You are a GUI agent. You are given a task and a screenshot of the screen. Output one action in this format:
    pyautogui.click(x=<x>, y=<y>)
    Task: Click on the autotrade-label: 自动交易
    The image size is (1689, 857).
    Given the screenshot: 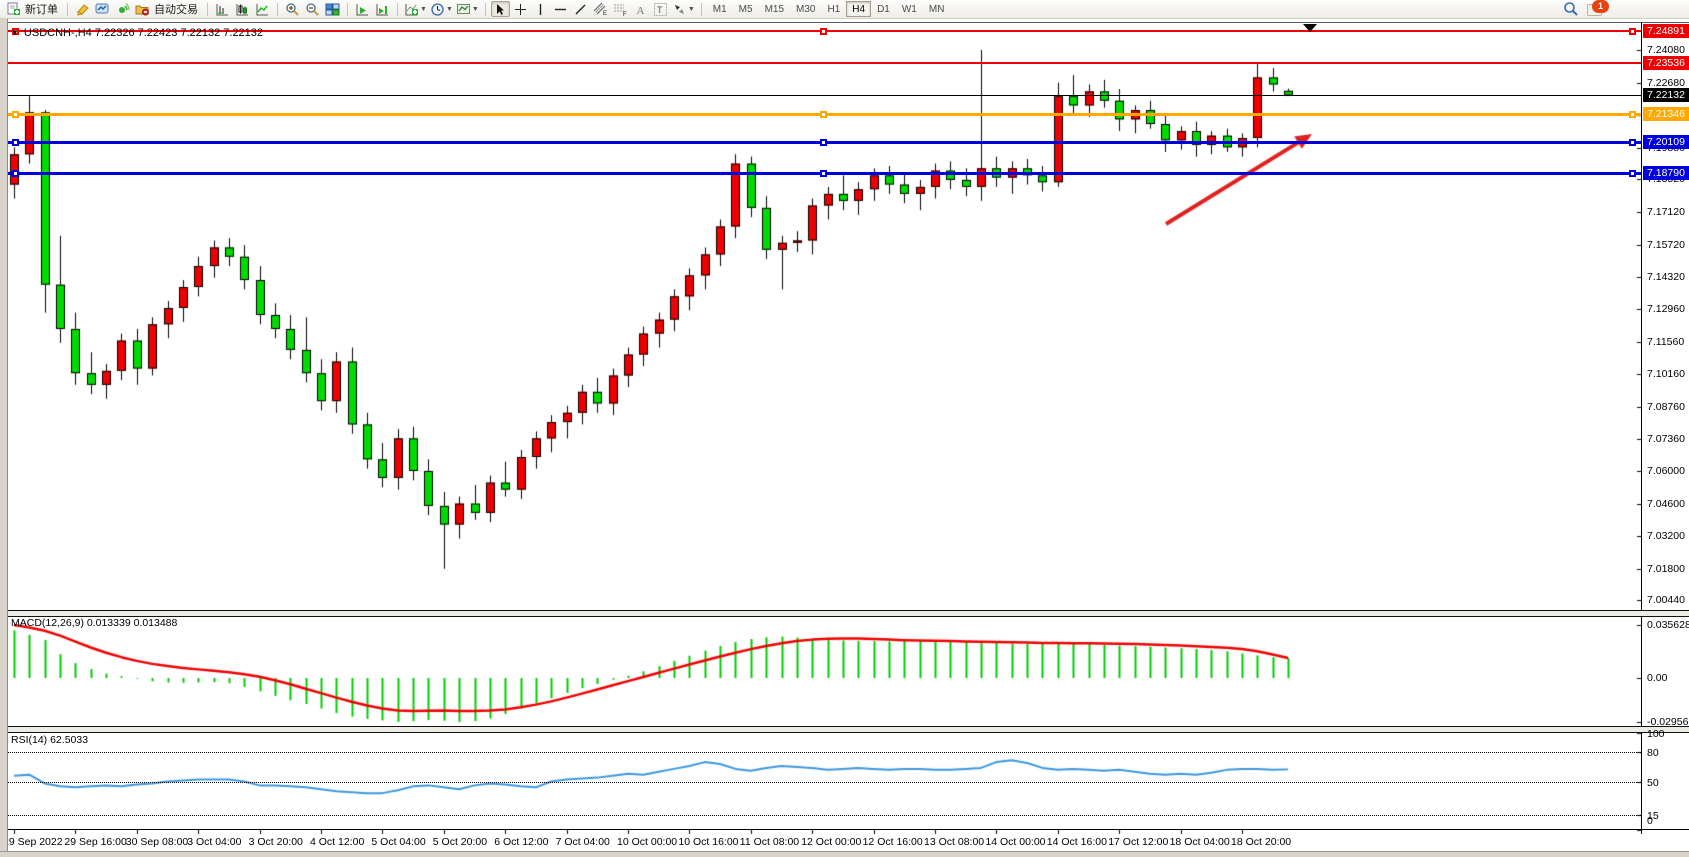 What is the action you would take?
    pyautogui.click(x=176, y=10)
    